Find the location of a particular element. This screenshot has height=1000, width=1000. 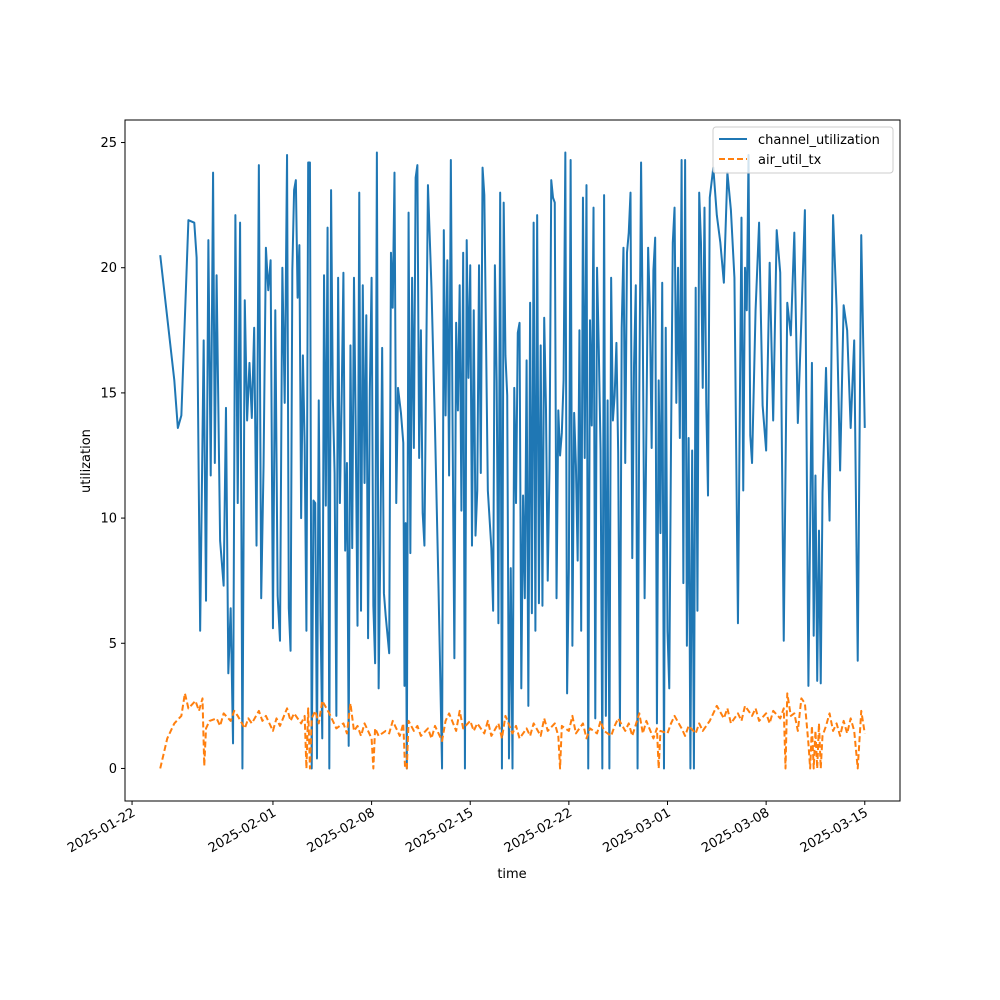

legend: channel_utilization air_util_tx is located at coordinates (803, 150).